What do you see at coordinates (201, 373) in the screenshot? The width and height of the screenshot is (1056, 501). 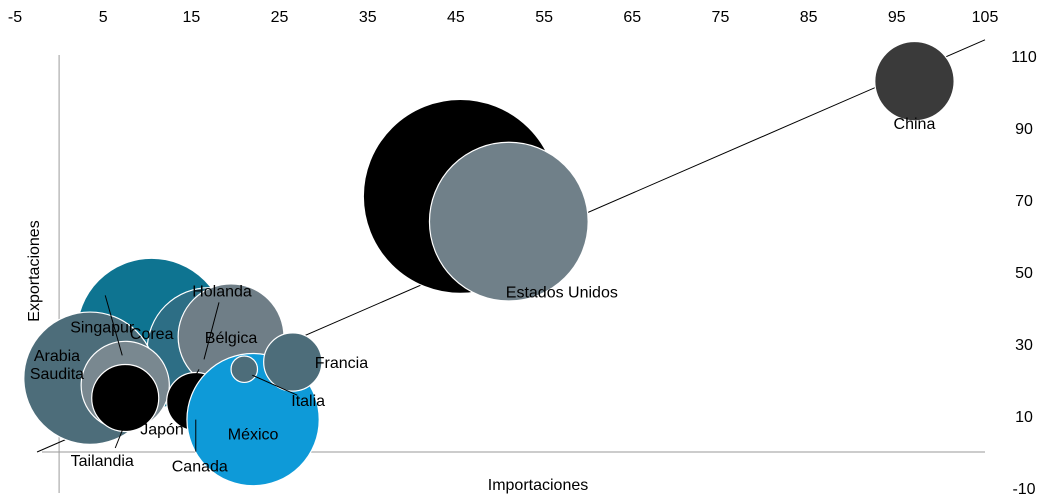 I see `leader-layer` at bounding box center [201, 373].